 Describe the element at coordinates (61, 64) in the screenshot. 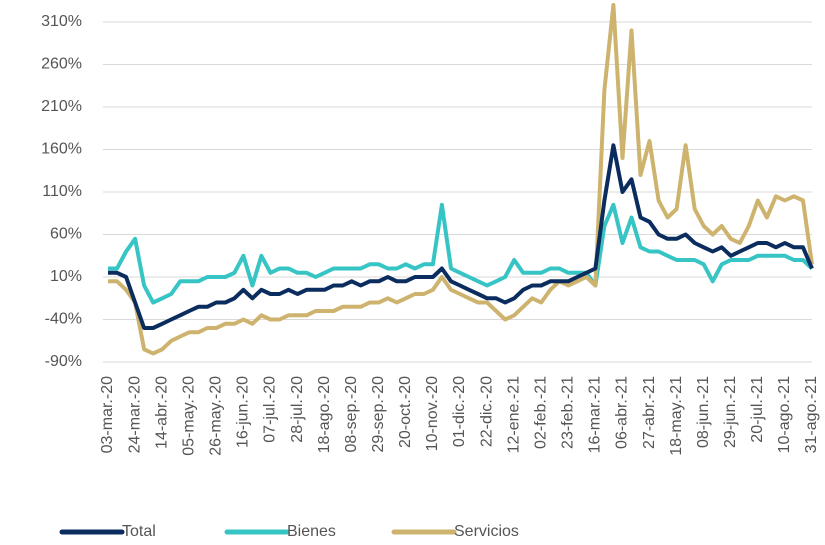

I see `y-tick-label: 260%` at that location.